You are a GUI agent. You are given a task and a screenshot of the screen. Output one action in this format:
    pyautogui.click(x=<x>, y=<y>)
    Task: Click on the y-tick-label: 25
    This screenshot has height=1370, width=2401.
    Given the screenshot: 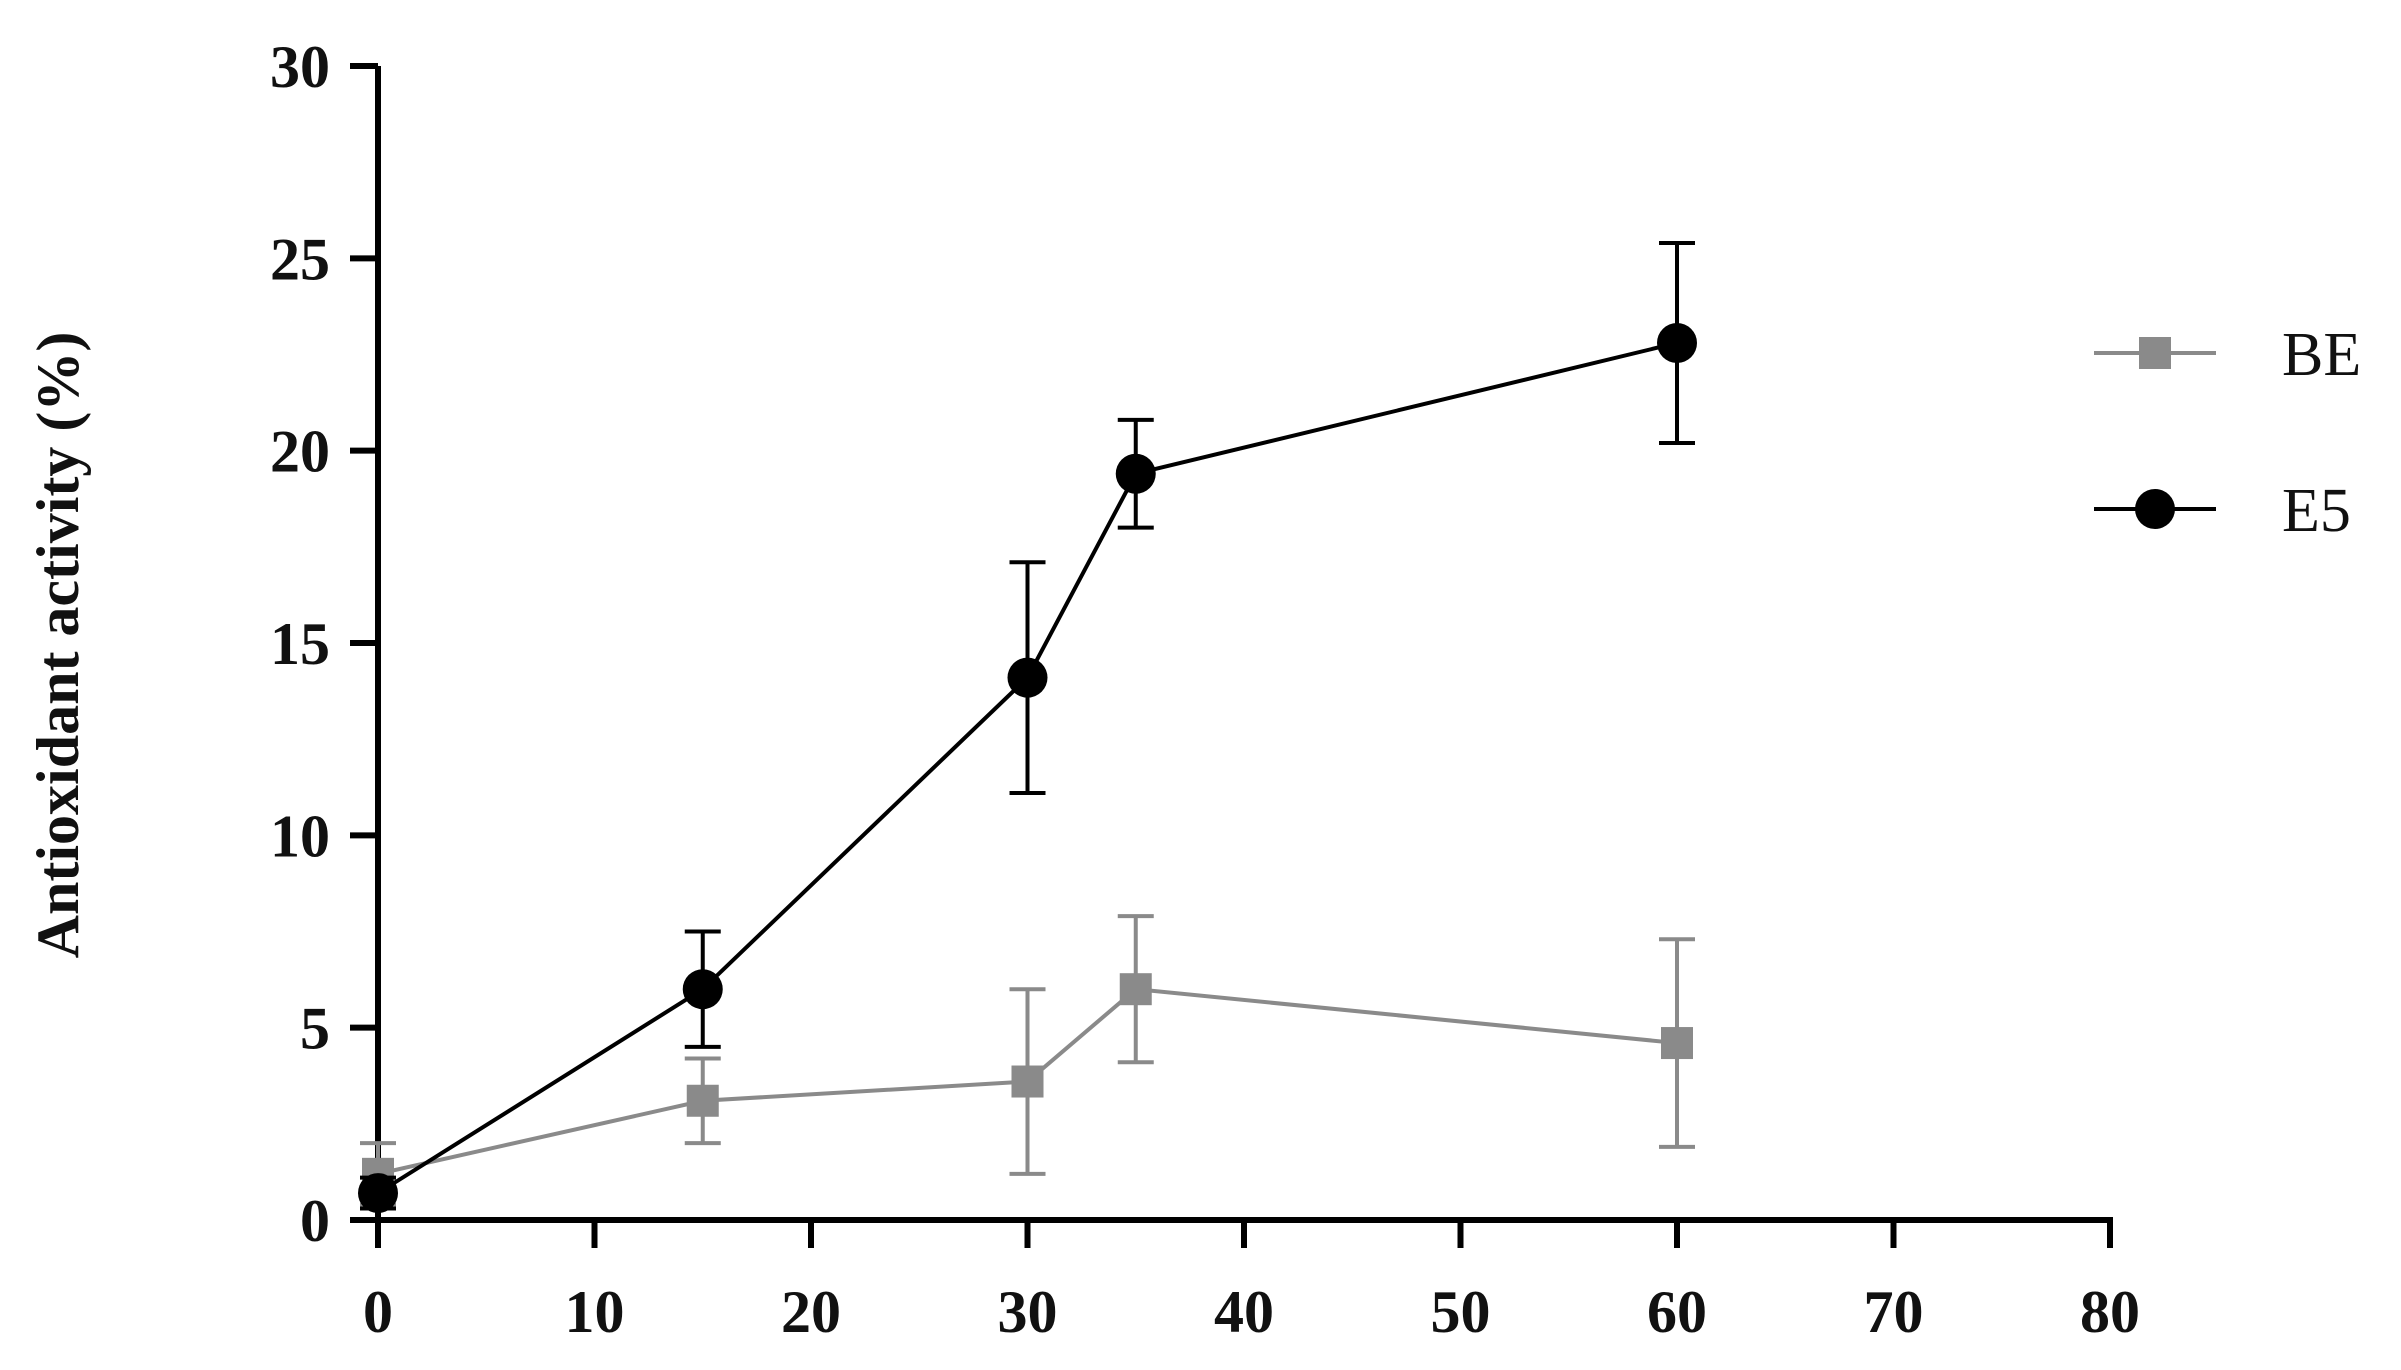 What is the action you would take?
    pyautogui.click(x=300, y=259)
    